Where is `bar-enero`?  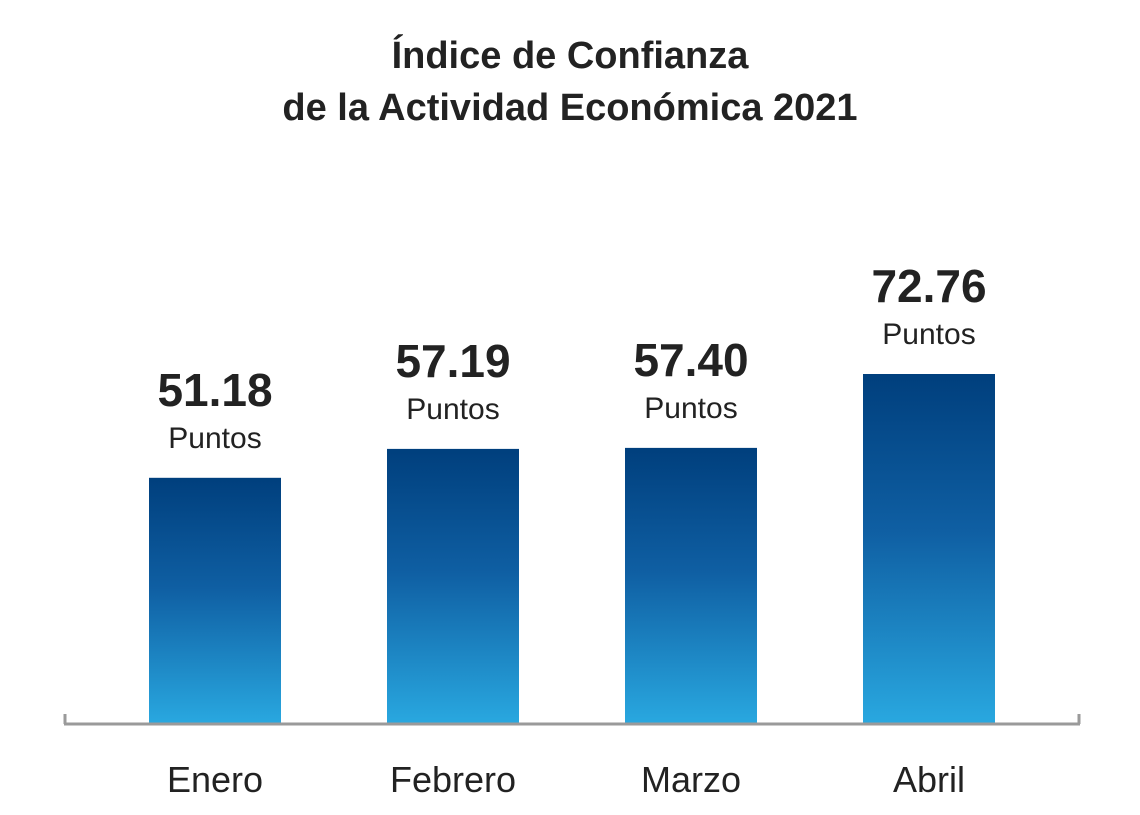
bar-enero is located at coordinates (215, 600).